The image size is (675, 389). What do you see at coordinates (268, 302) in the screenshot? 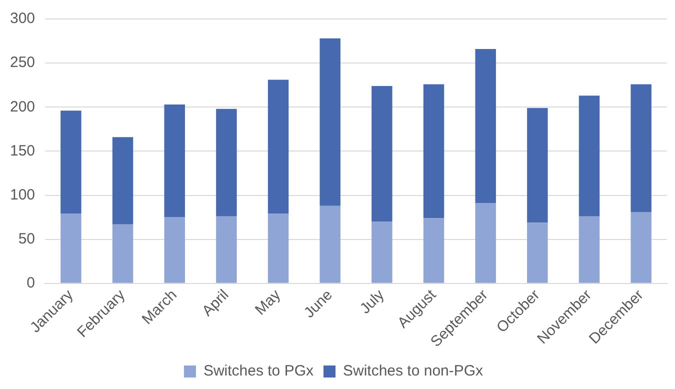
I see `x-tick-label: May` at bounding box center [268, 302].